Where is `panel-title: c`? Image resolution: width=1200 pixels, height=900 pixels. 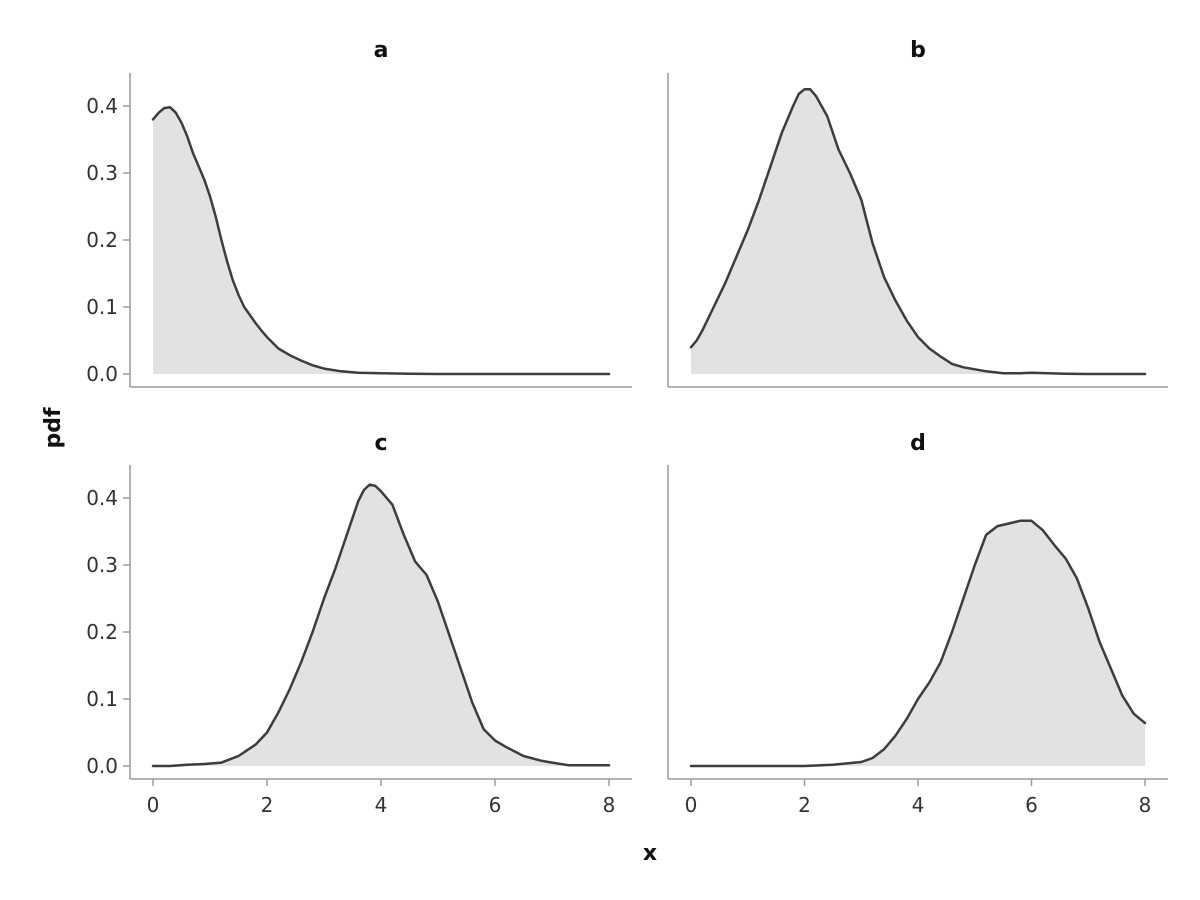
panel-title: c is located at coordinates (380, 443).